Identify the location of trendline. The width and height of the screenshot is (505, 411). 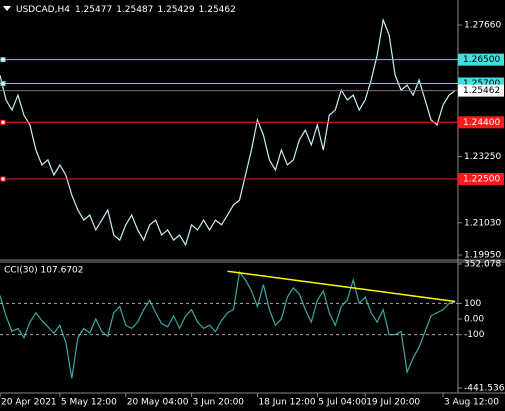
(341, 286).